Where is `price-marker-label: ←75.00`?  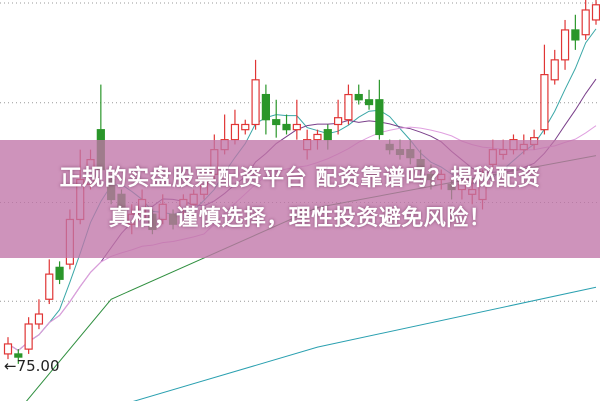
price-marker-label: ←75.00 is located at coordinates (32, 366).